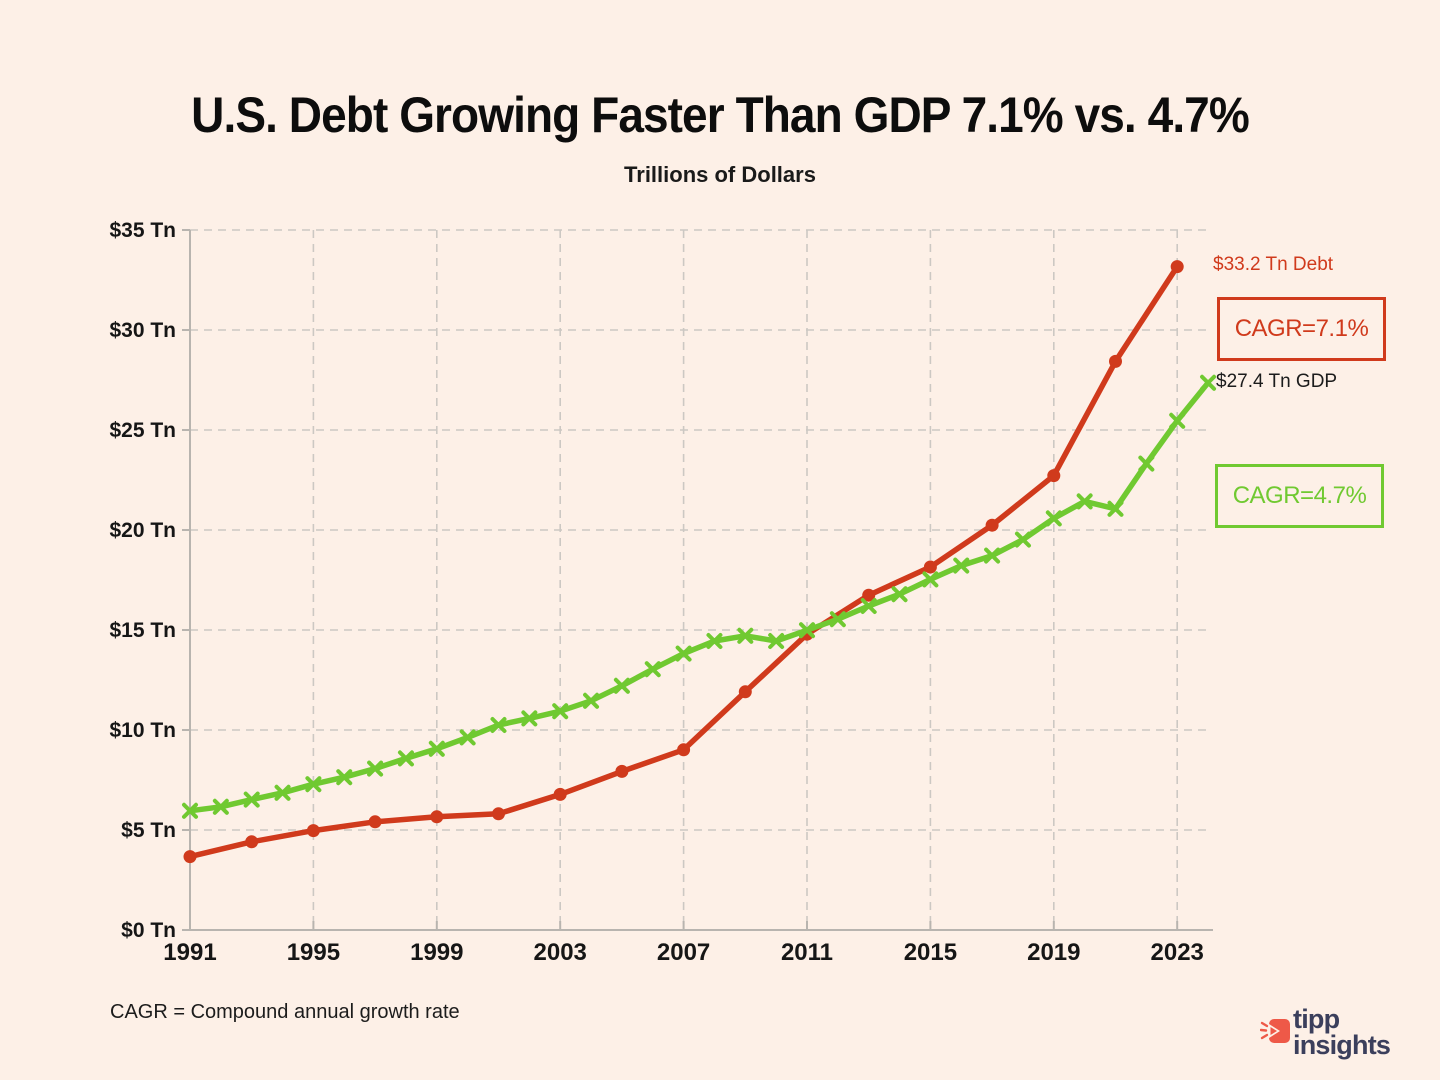 The height and width of the screenshot is (1080, 1440). Describe the element at coordinates (285, 1012) in the screenshot. I see `cagr-footnote: CAGR = Compound annual growth rate` at that location.